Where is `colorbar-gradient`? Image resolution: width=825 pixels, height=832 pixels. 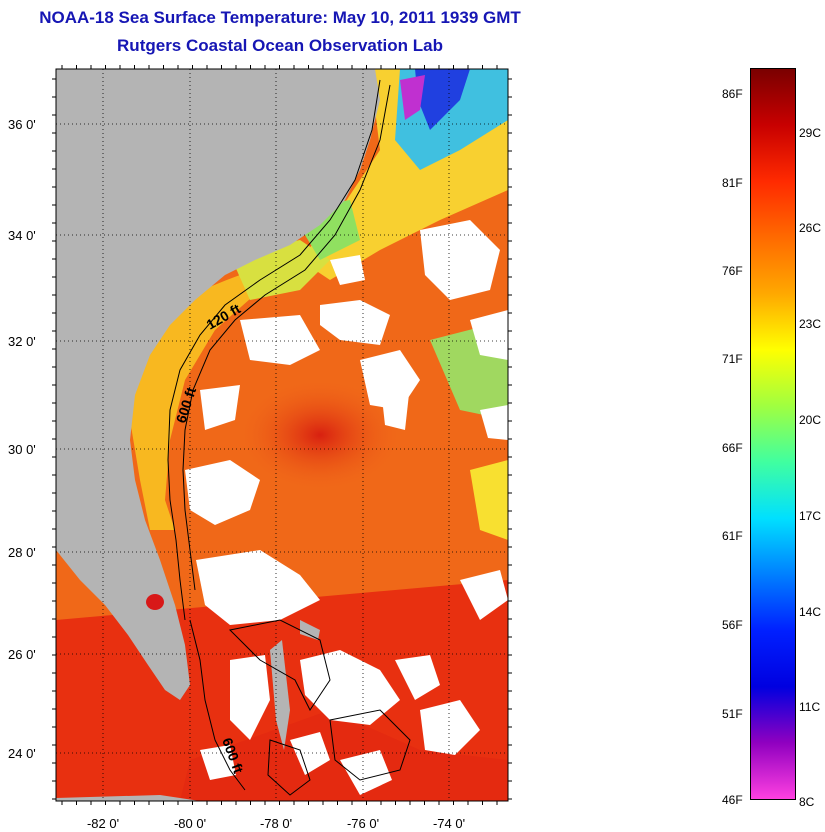
colorbar-gradient is located at coordinates (773, 434).